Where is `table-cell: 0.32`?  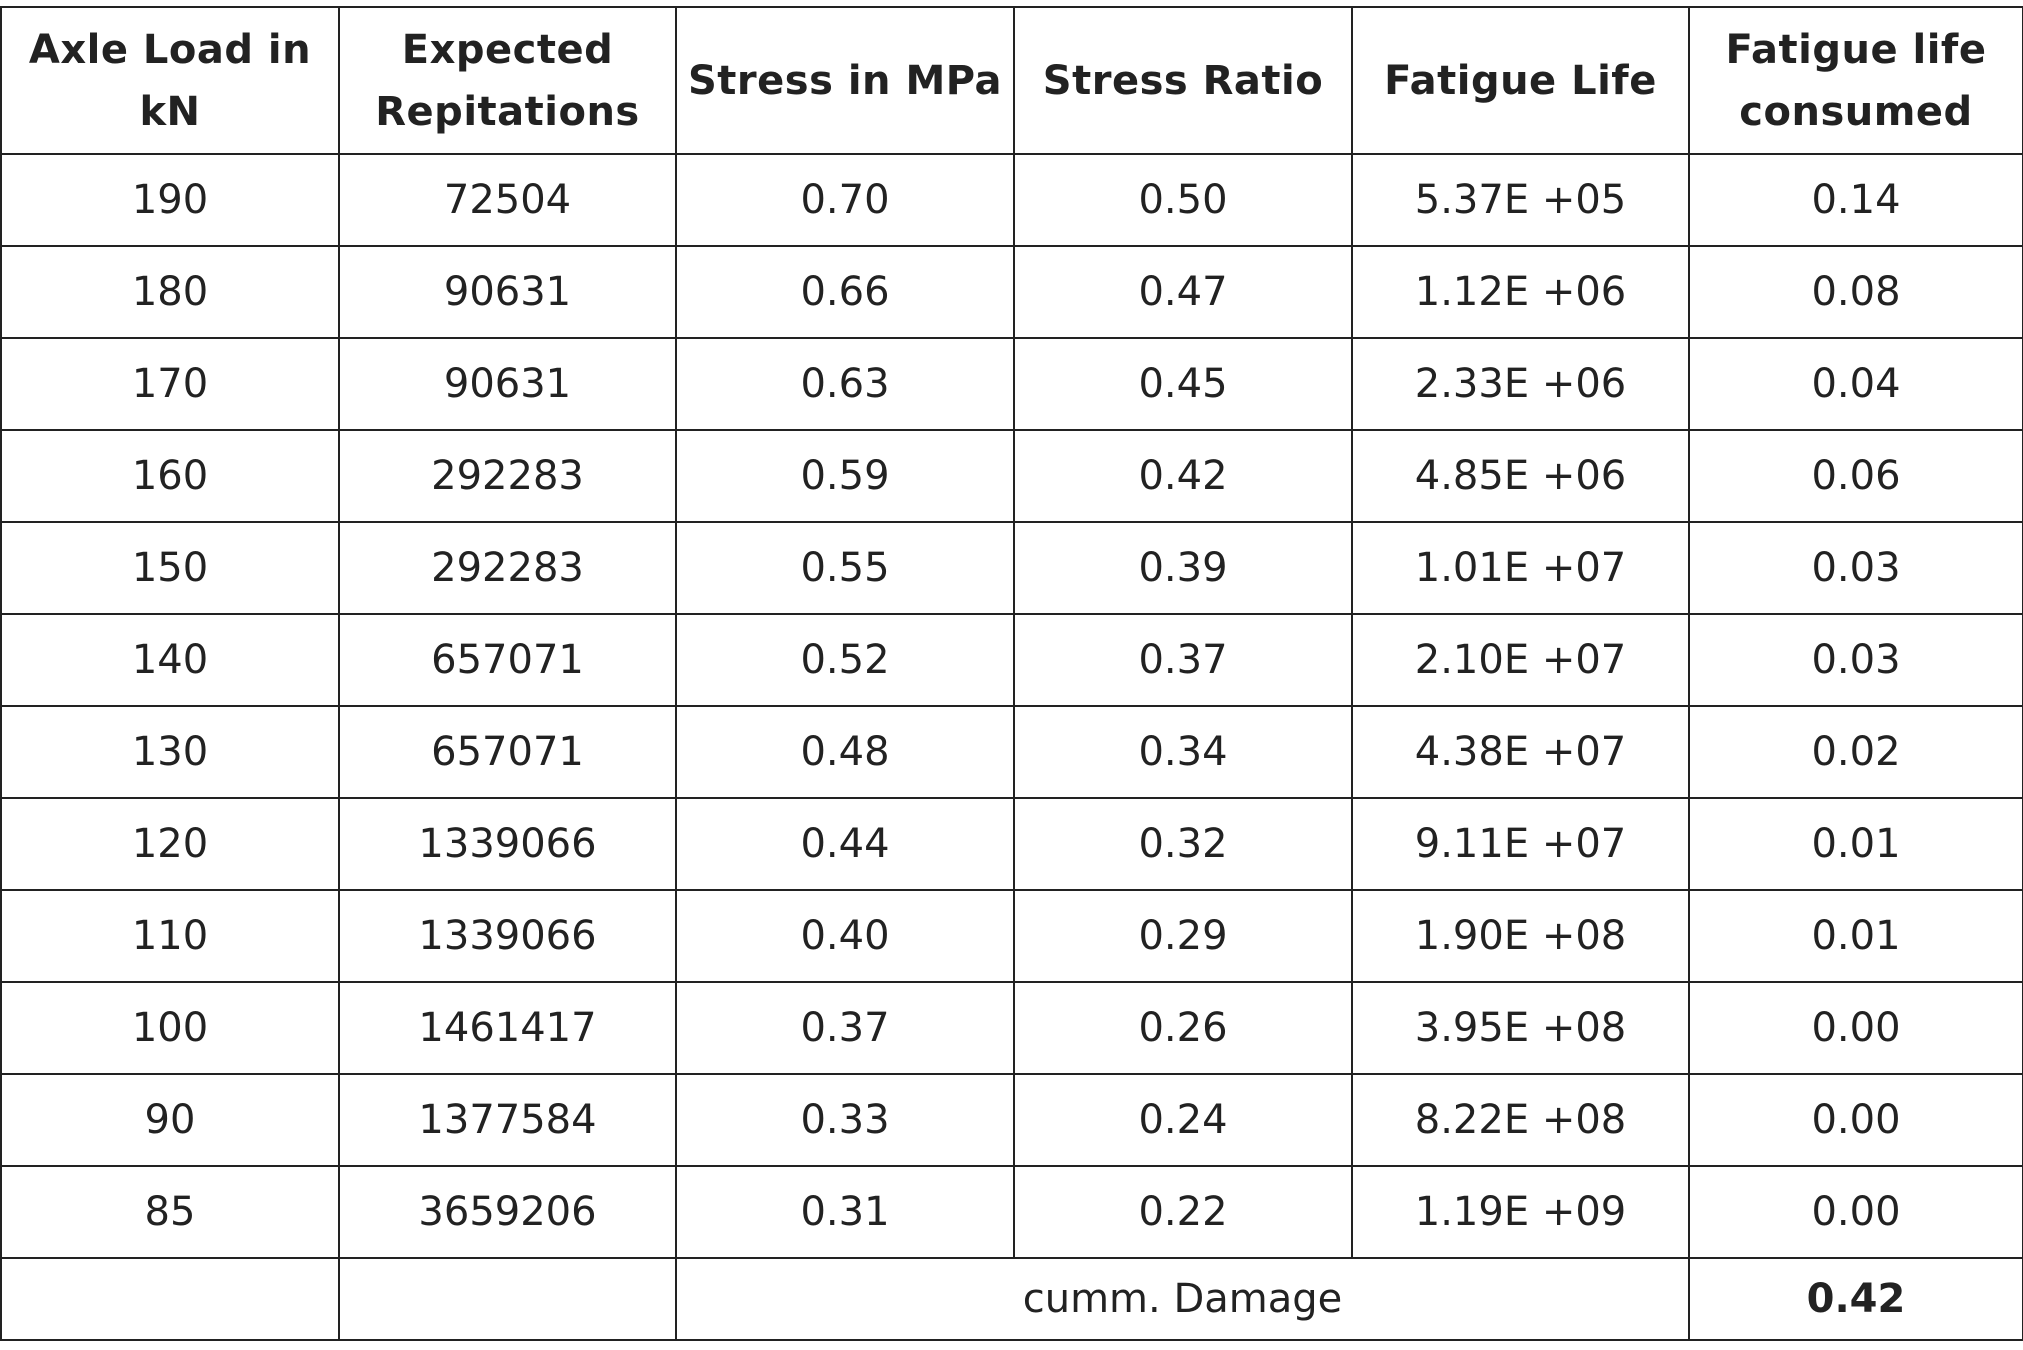 table-cell: 0.32 is located at coordinates (1183, 844).